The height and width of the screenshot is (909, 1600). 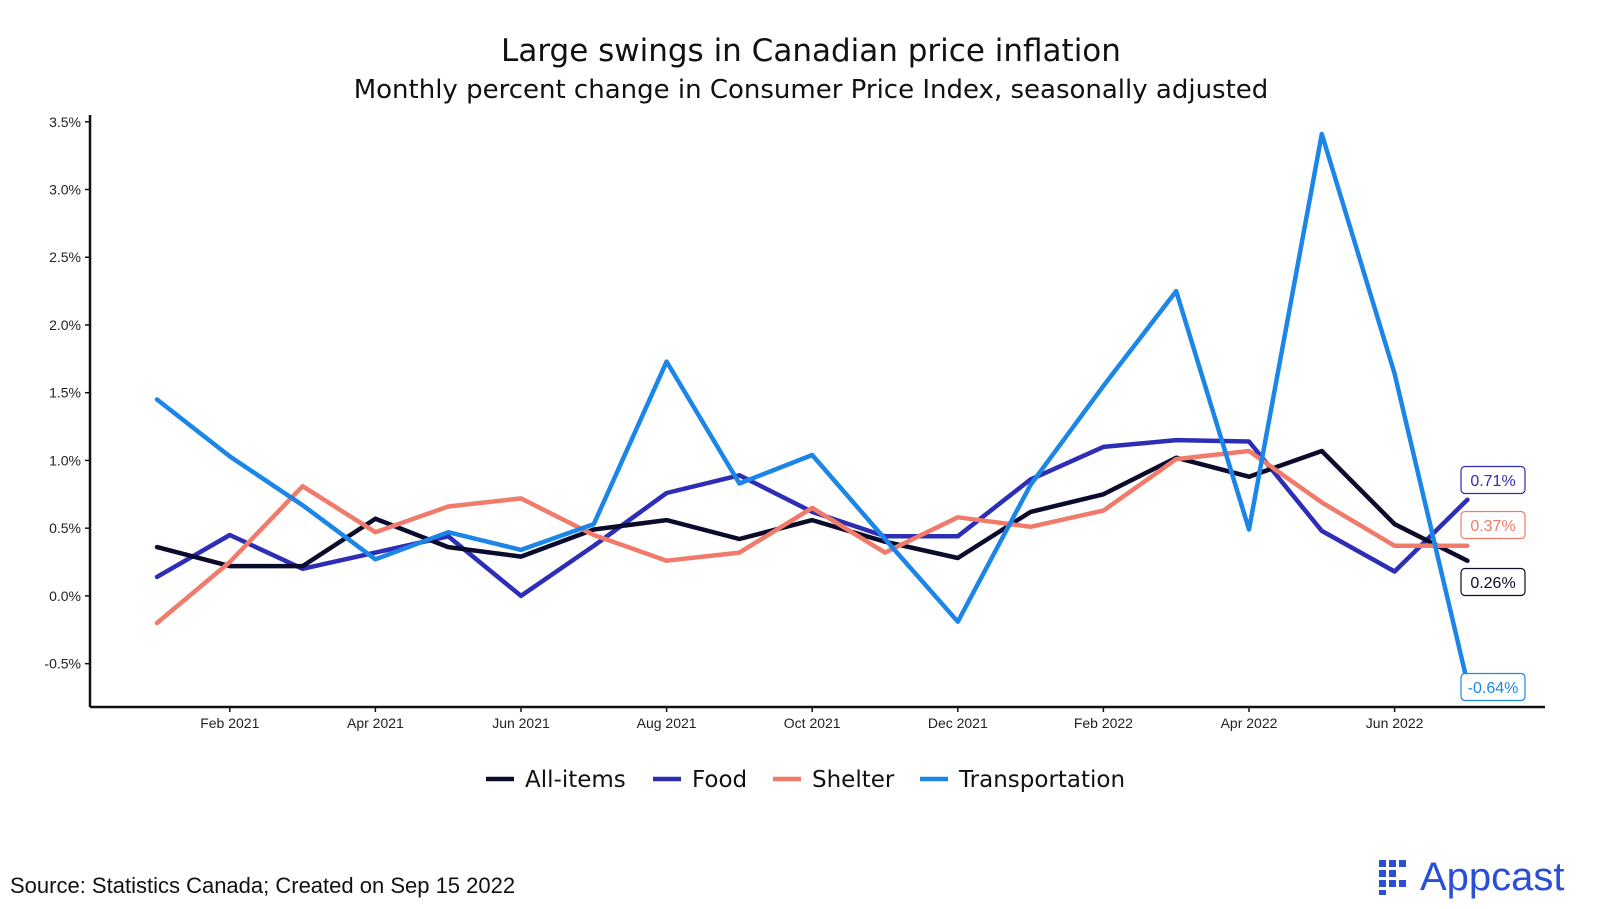 I want to click on x-tick-label: Jun 2021, so click(x=521, y=723).